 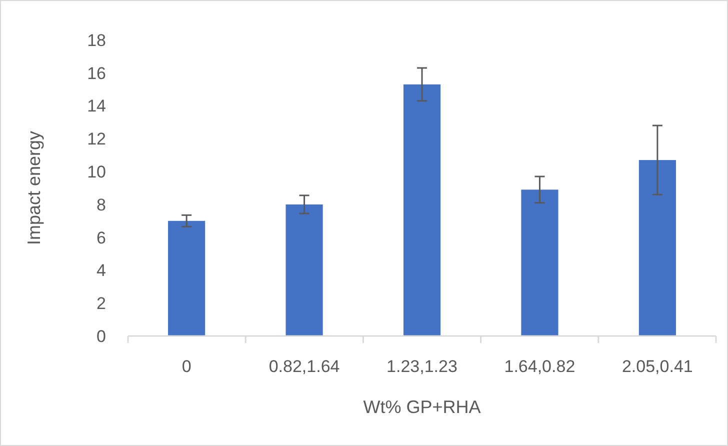 What do you see at coordinates (101, 204) in the screenshot?
I see `y-tick-label: 8` at bounding box center [101, 204].